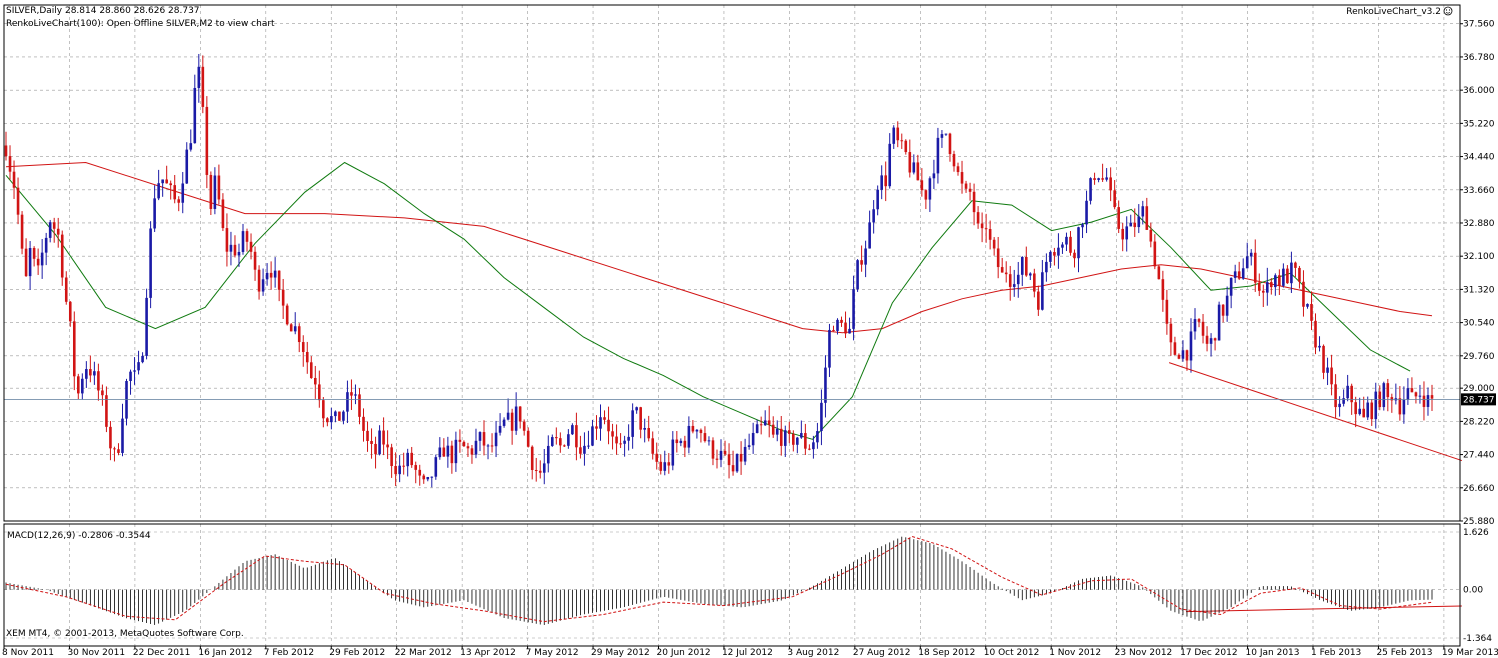 The image size is (1498, 658). I want to click on trendline, so click(1315, 412).